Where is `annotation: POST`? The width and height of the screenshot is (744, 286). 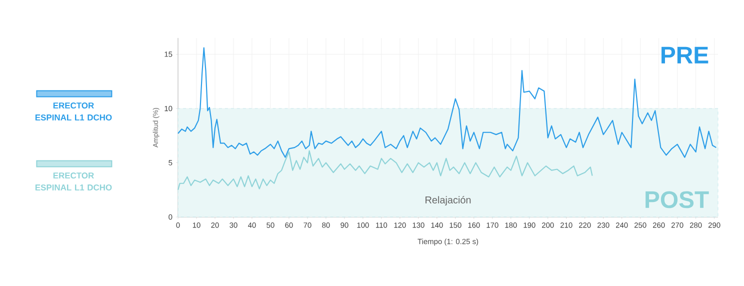 annotation: POST is located at coordinates (677, 199).